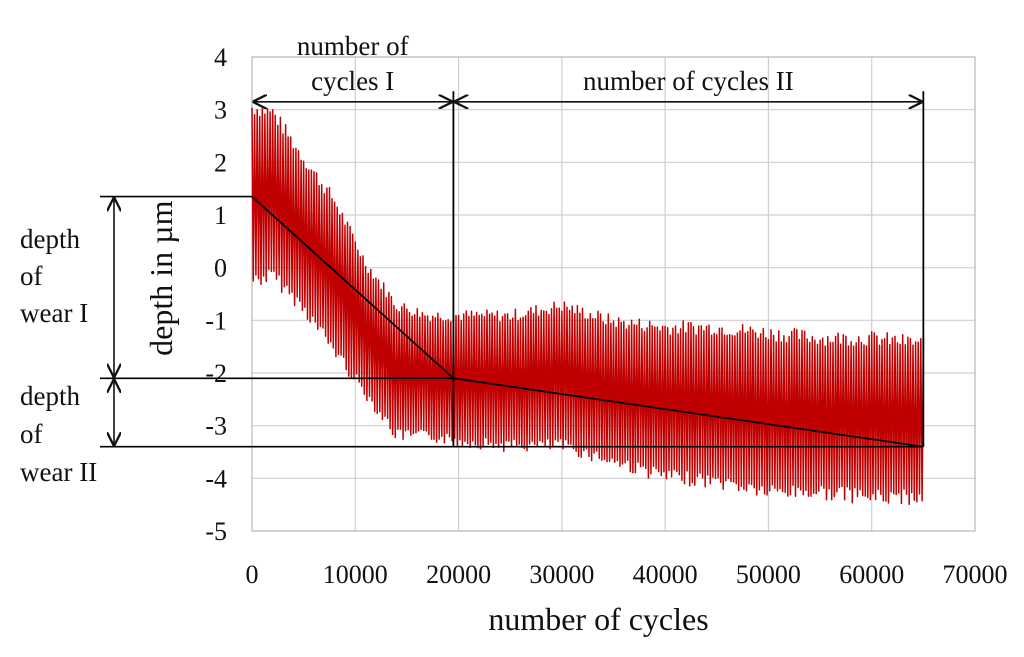 The width and height of the screenshot is (1024, 657). Describe the element at coordinates (216, 294) in the screenshot. I see `y-tick-labels: 4 3 2 1 0 -1 -2 -3 -4 -5` at that location.